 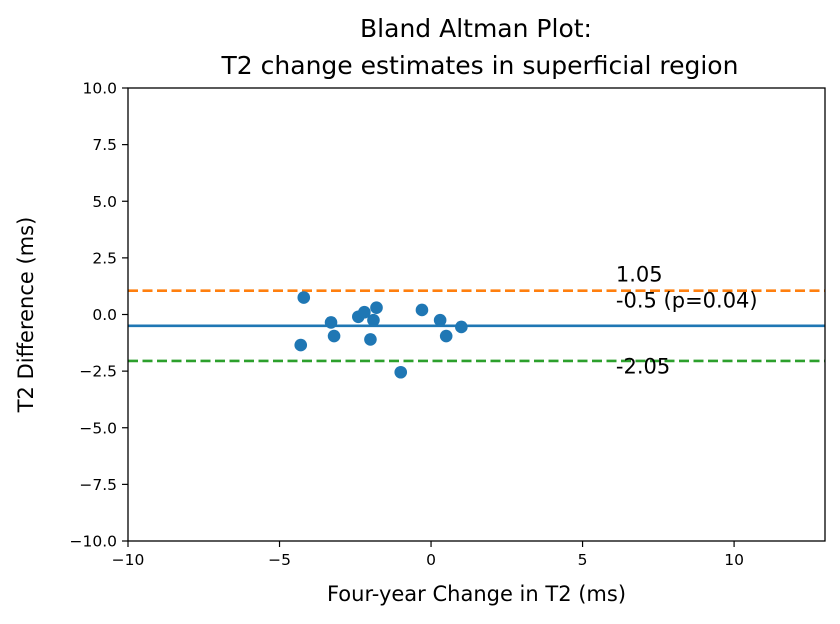 I want to click on y-tick-label: 5.0, so click(x=104, y=202).